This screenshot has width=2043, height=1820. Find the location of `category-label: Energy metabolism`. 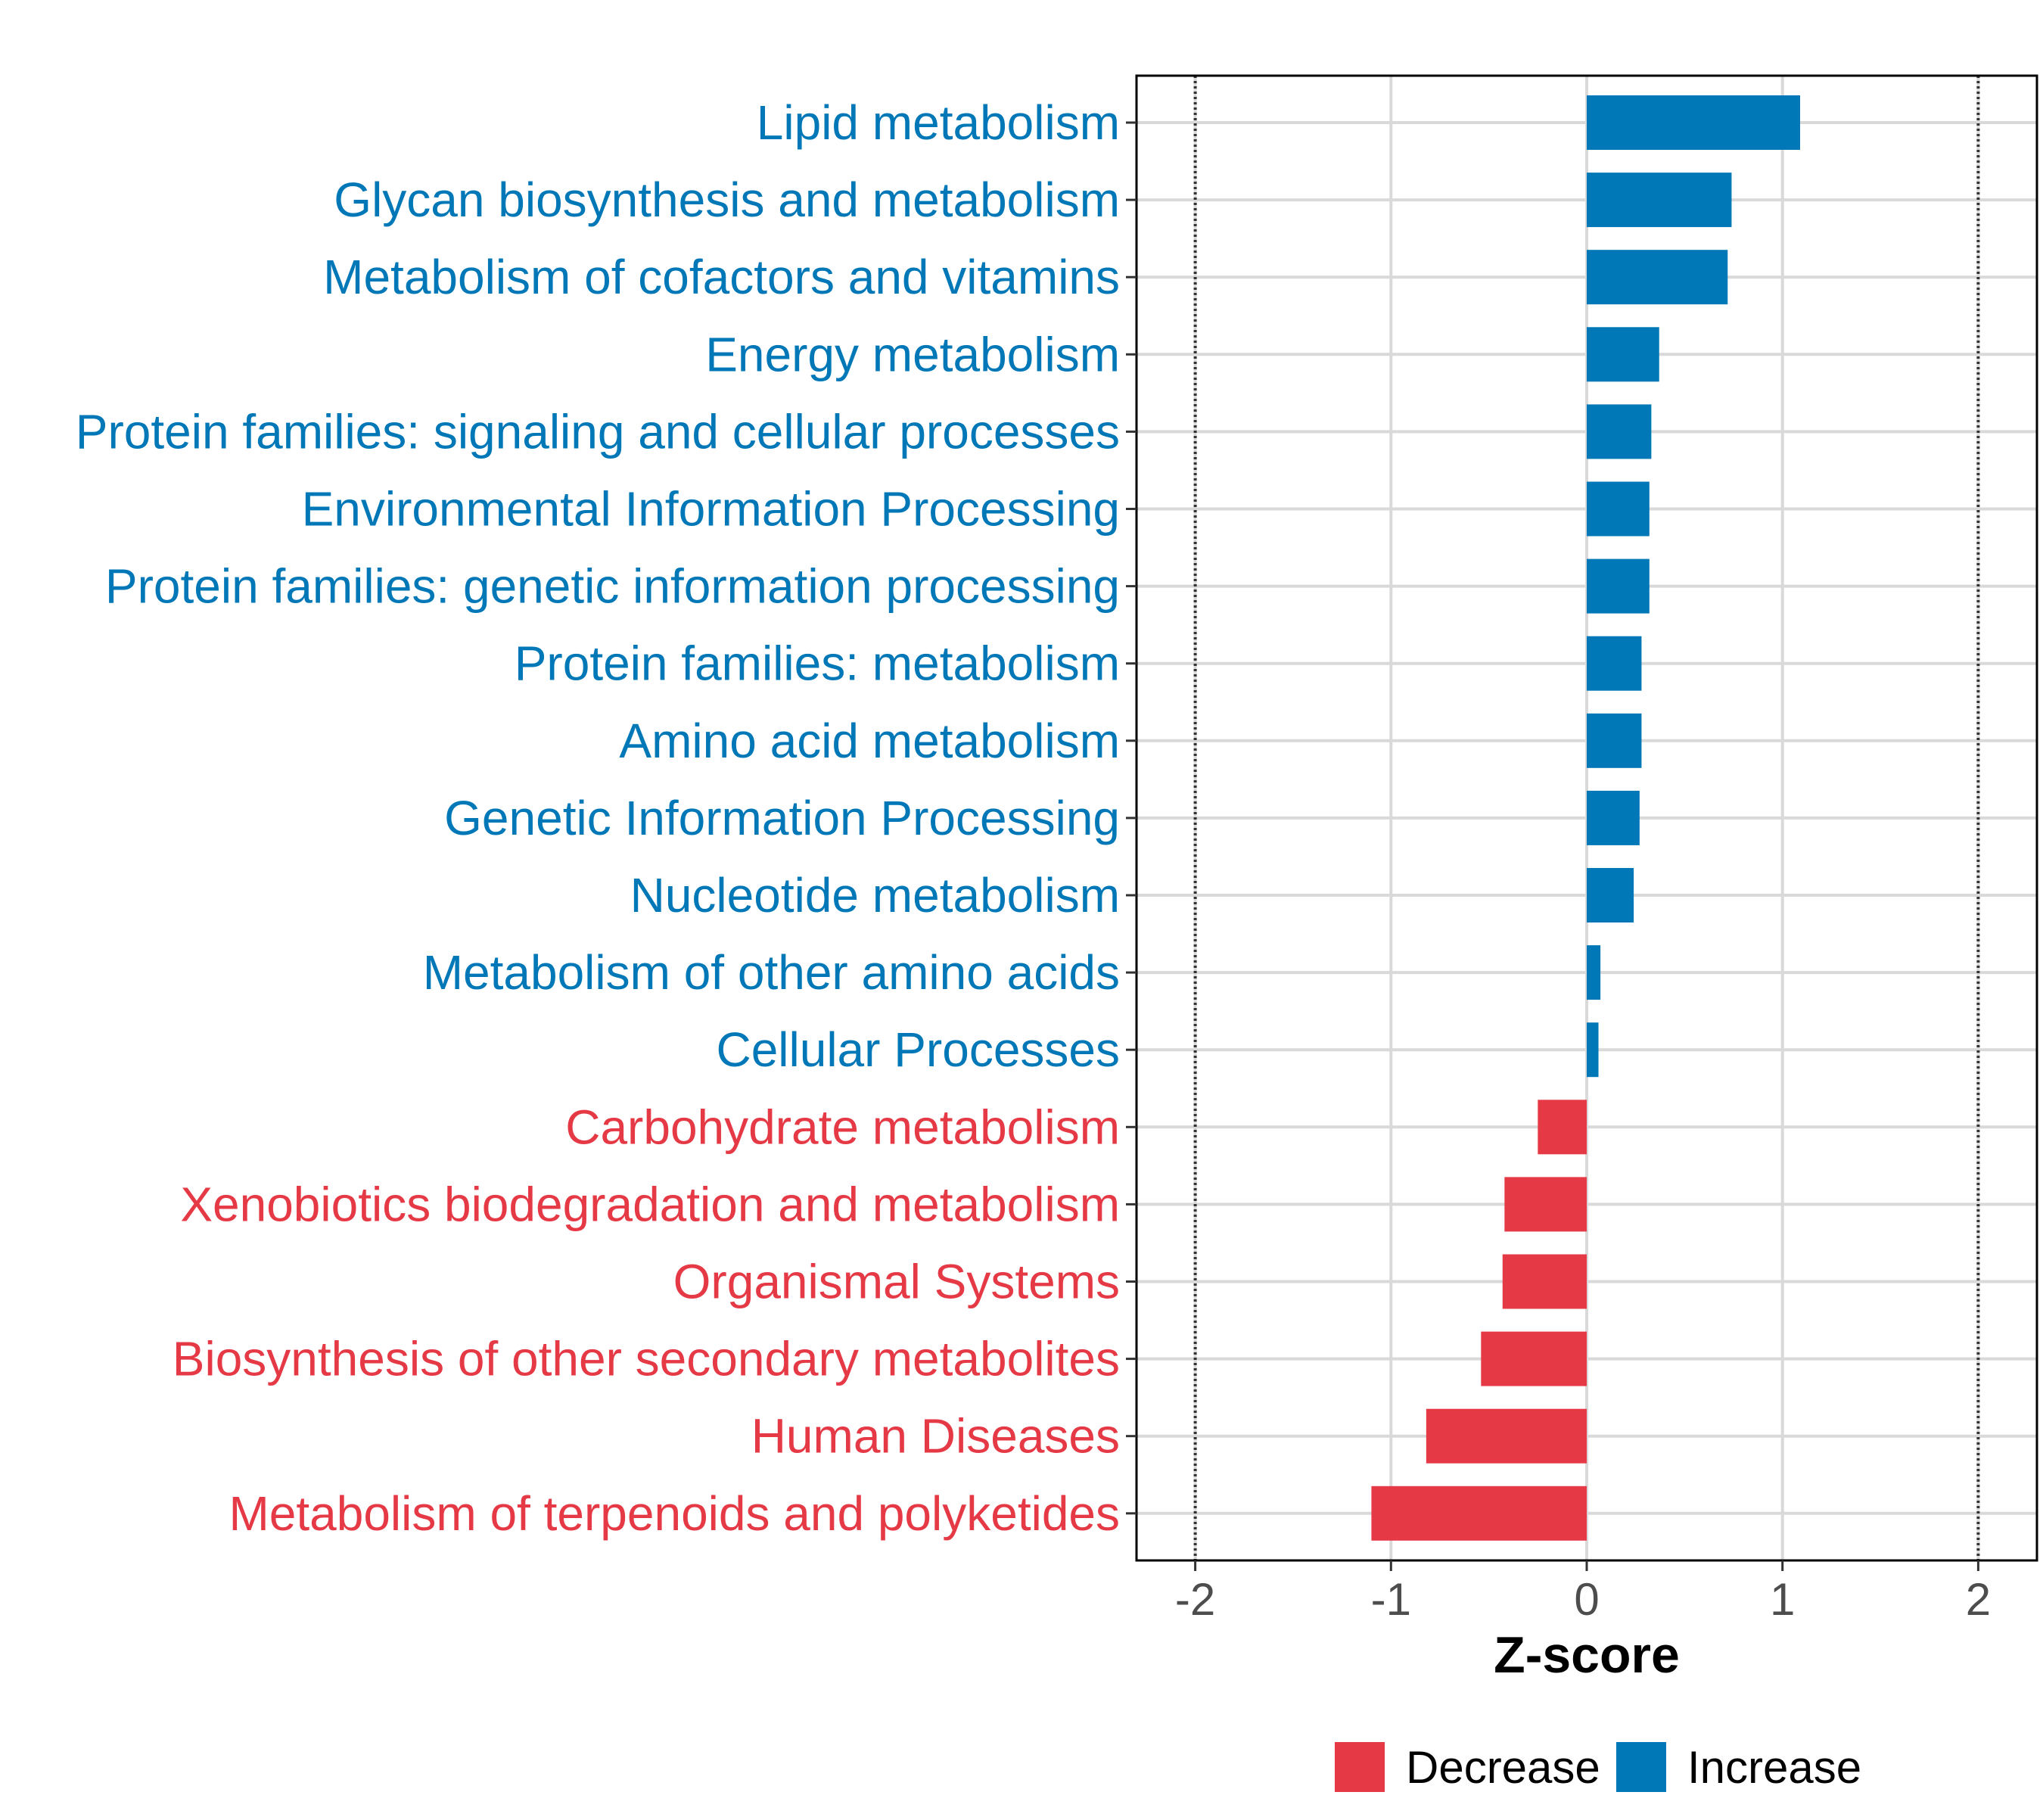

category-label: Energy metabolism is located at coordinates (913, 354).